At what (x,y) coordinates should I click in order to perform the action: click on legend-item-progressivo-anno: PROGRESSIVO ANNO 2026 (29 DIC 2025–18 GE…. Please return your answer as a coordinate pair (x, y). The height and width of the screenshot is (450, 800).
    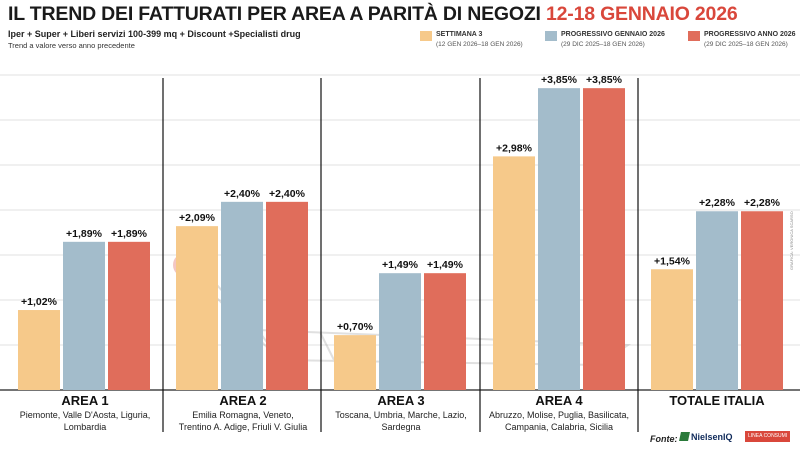
    Looking at the image, I should click on (742, 39).